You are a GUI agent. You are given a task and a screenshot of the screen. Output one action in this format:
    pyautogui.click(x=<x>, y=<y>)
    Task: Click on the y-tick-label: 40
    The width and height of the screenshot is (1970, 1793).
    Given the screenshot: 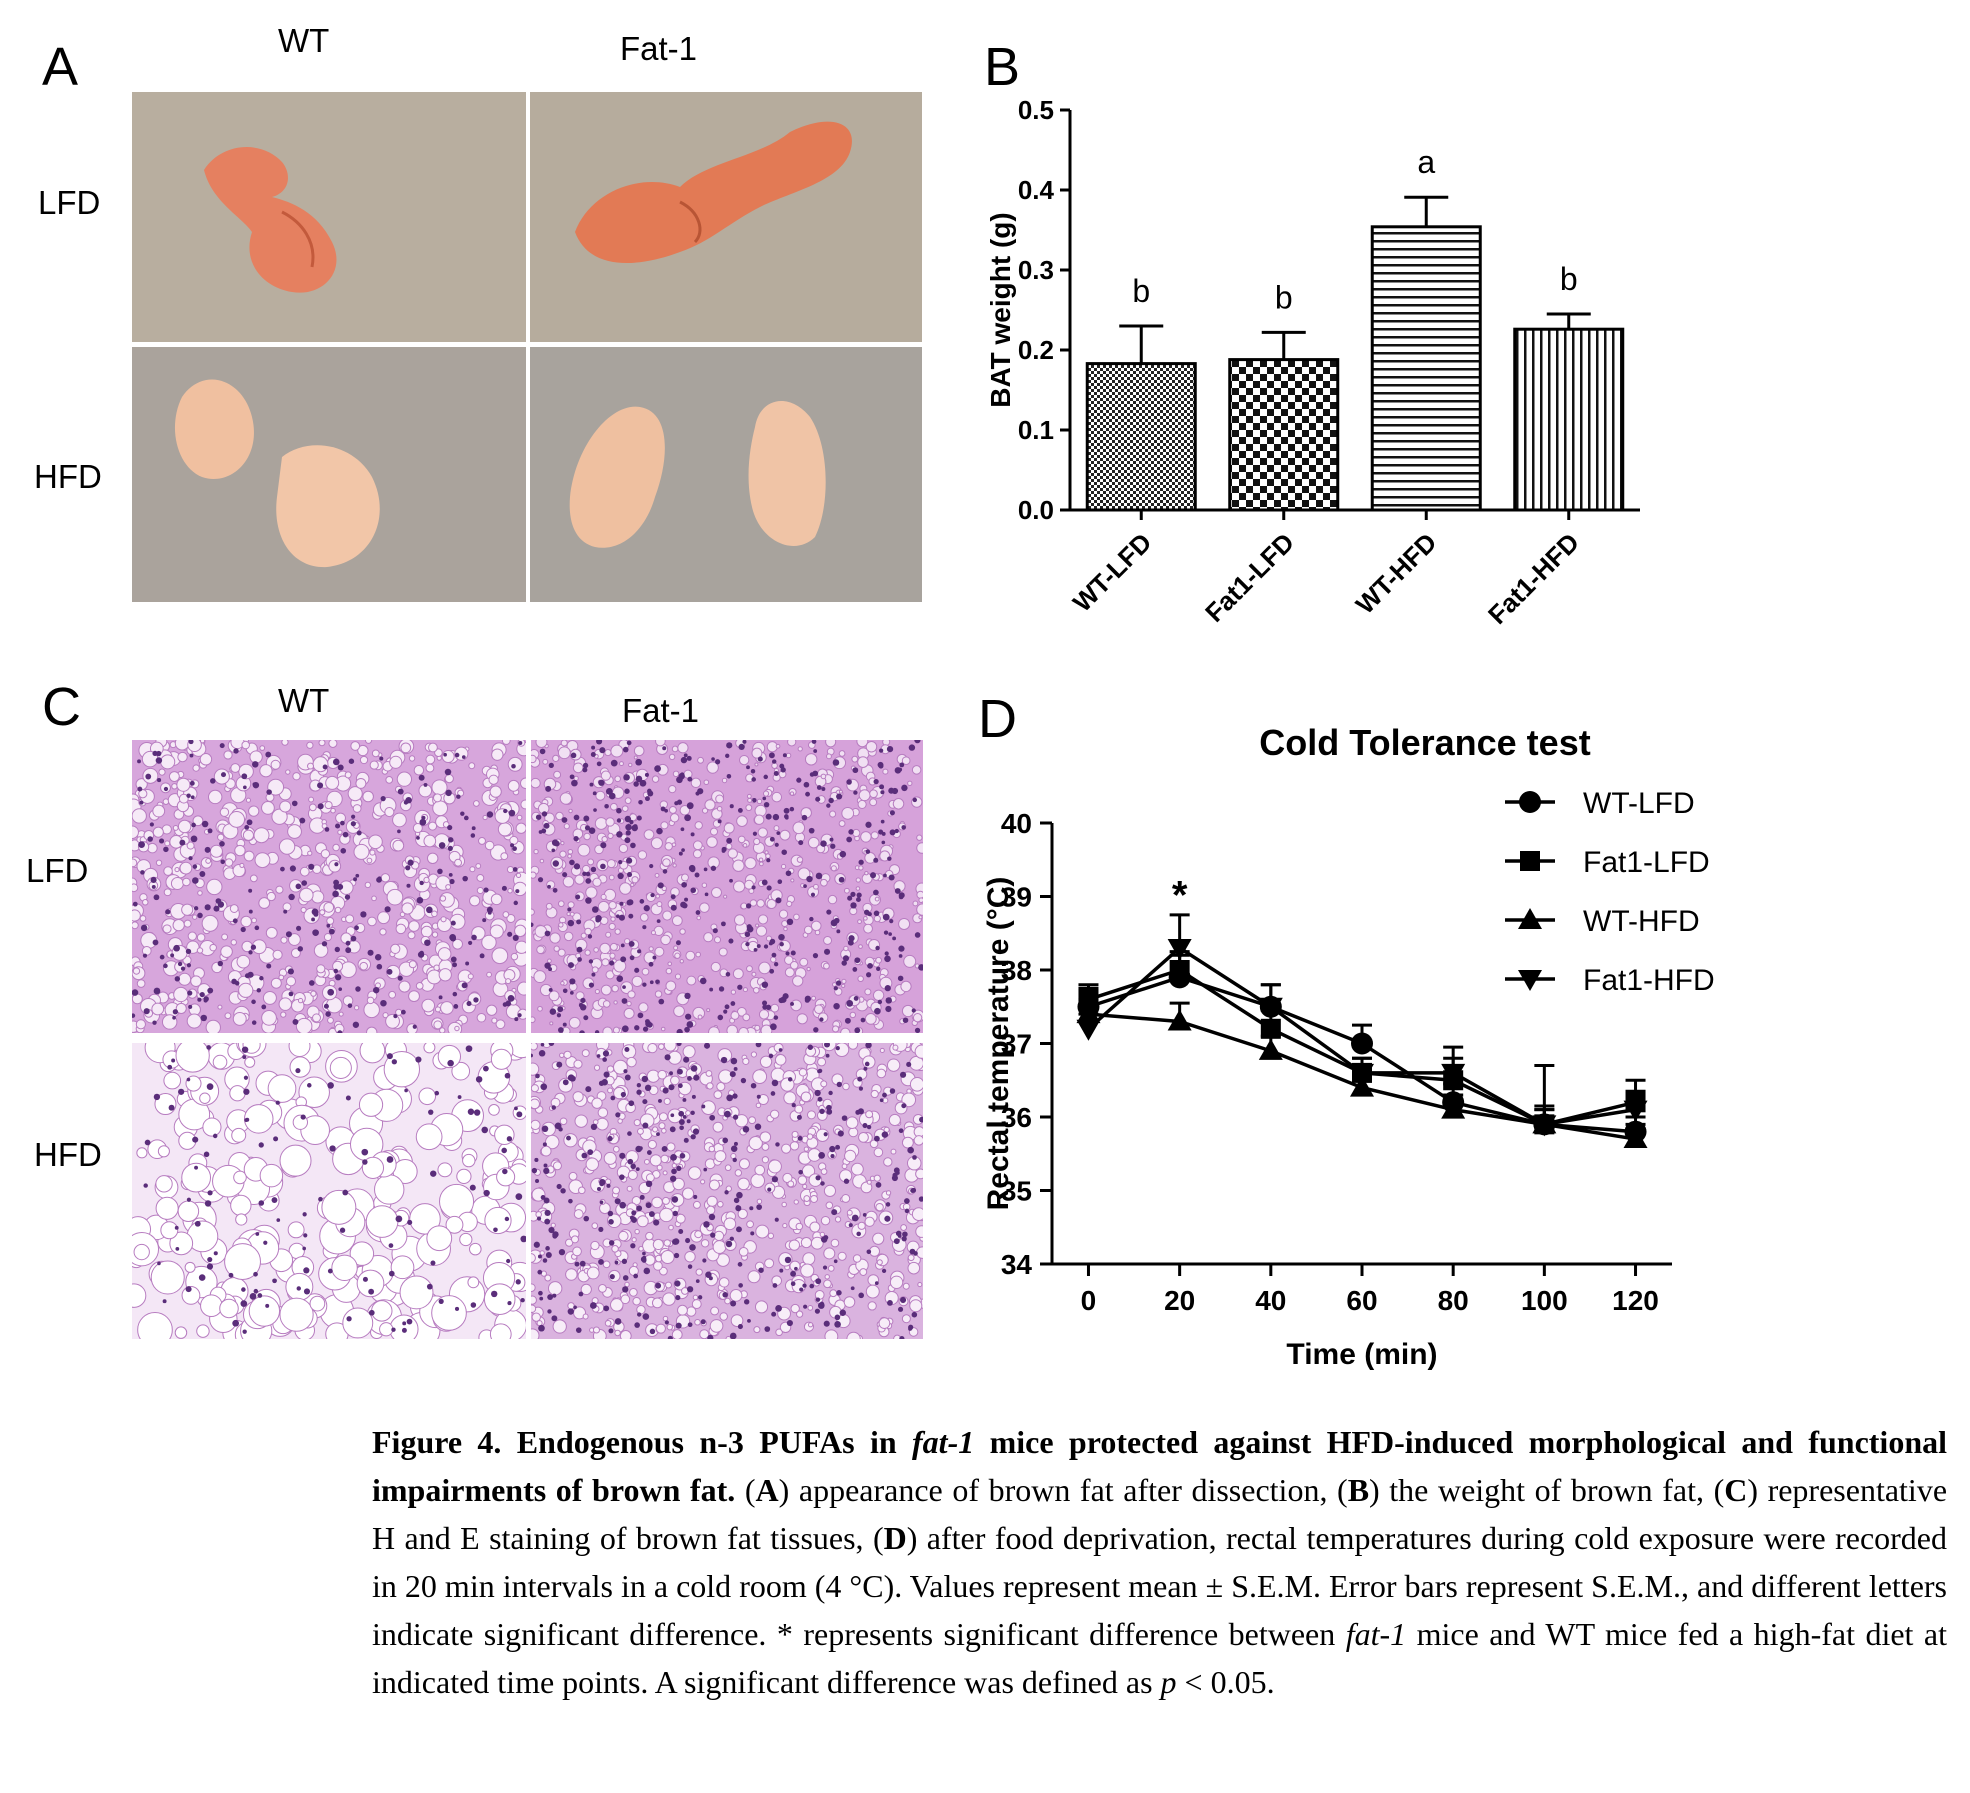 What is the action you would take?
    pyautogui.click(x=1016, y=823)
    